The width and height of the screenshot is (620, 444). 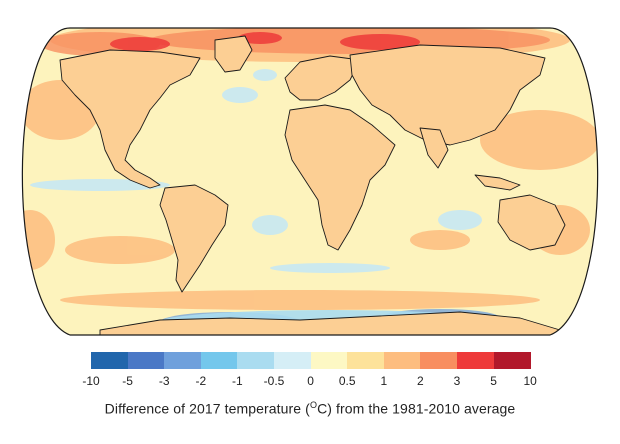 What do you see at coordinates (416, 408) in the screenshot?
I see `caption-suffix: C) from the 1981-2010 average` at bounding box center [416, 408].